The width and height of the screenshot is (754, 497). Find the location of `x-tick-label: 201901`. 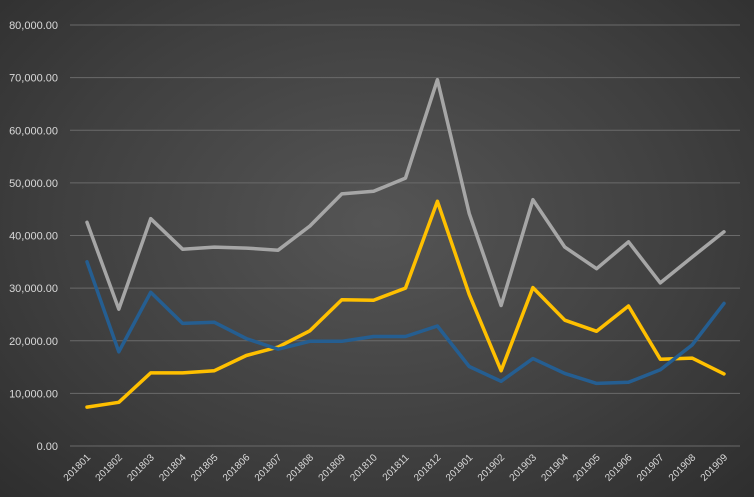

x-tick-label: 201901 is located at coordinates (460, 468).